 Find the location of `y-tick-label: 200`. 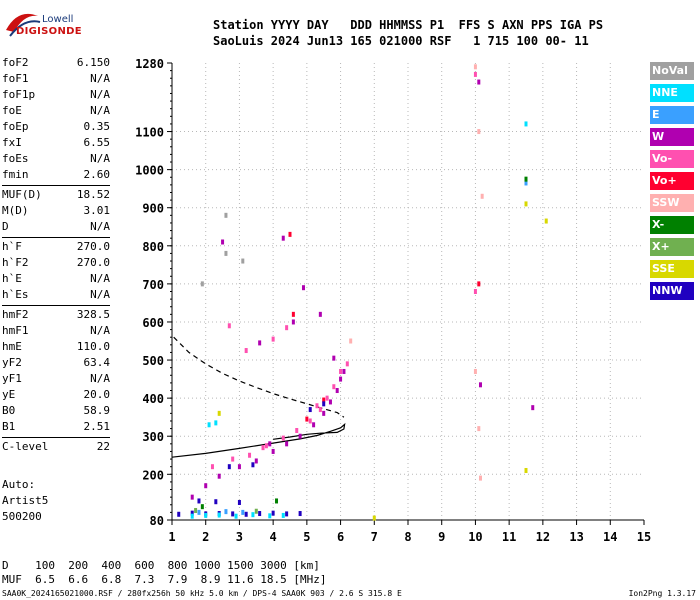

y-tick-label: 200 is located at coordinates (153, 475).